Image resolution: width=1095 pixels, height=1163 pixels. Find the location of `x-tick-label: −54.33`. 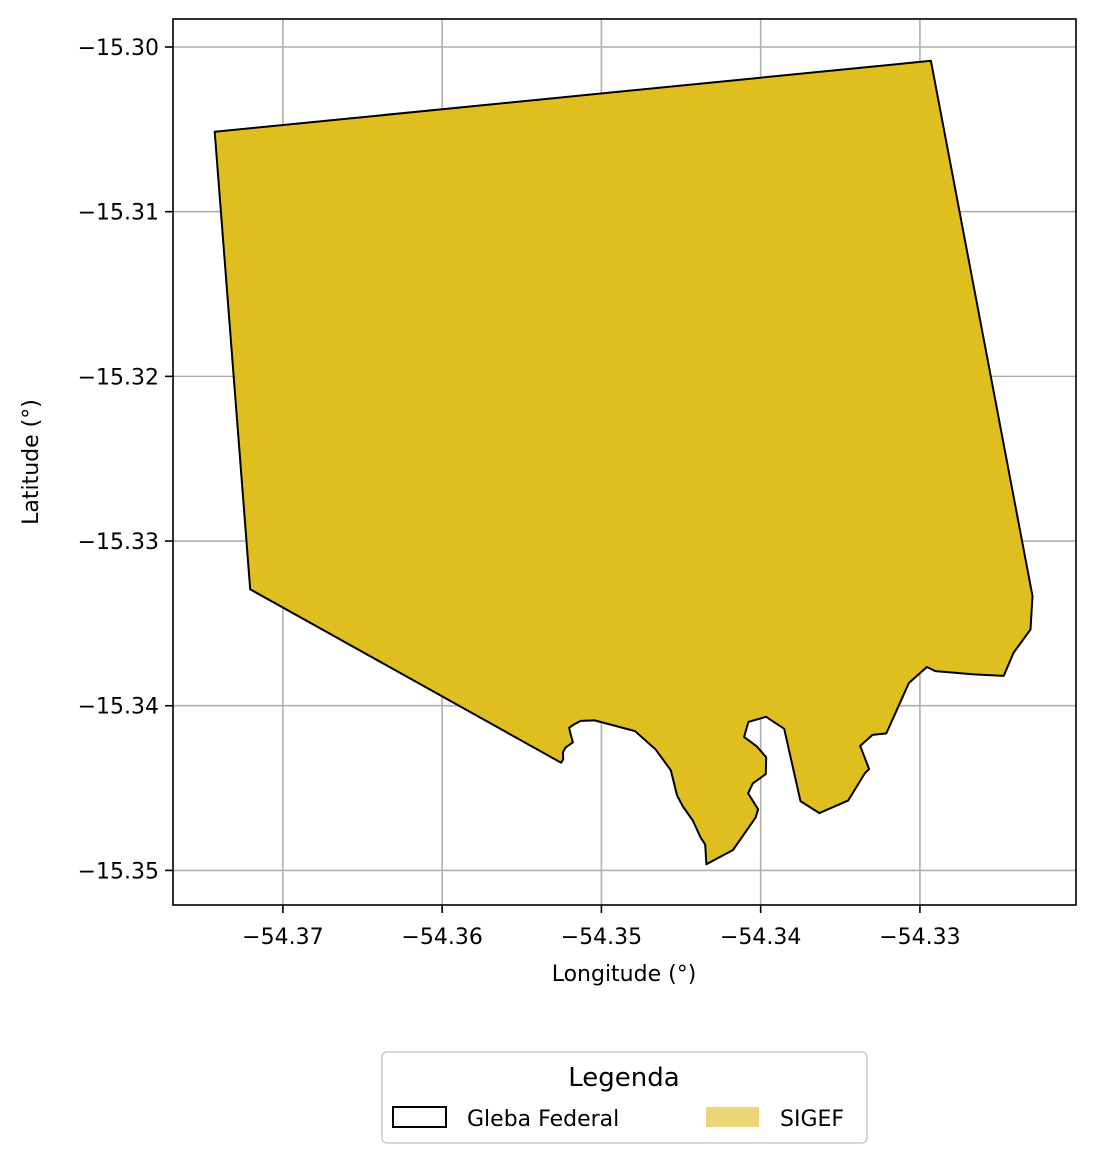

x-tick-label: −54.33 is located at coordinates (919, 937).